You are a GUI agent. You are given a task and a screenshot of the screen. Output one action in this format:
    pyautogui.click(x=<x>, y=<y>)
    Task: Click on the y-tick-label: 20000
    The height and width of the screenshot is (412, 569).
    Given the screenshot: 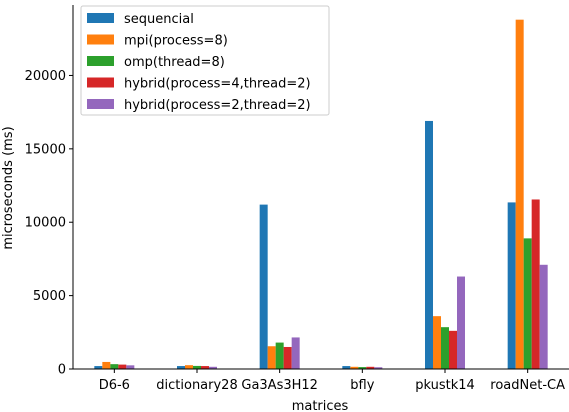 What is the action you would take?
    pyautogui.click(x=45, y=76)
    